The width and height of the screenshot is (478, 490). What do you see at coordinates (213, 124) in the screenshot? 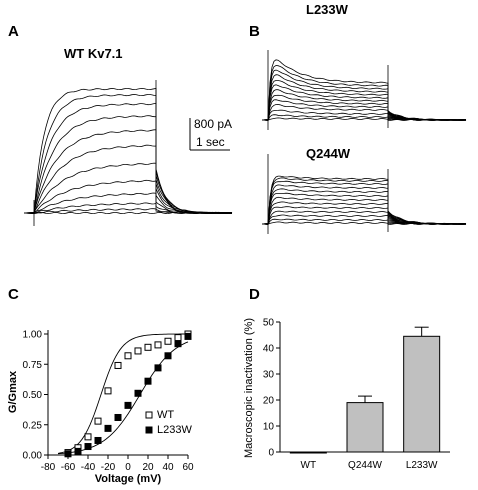
I see `scale-current-label: 800 pA` at bounding box center [213, 124].